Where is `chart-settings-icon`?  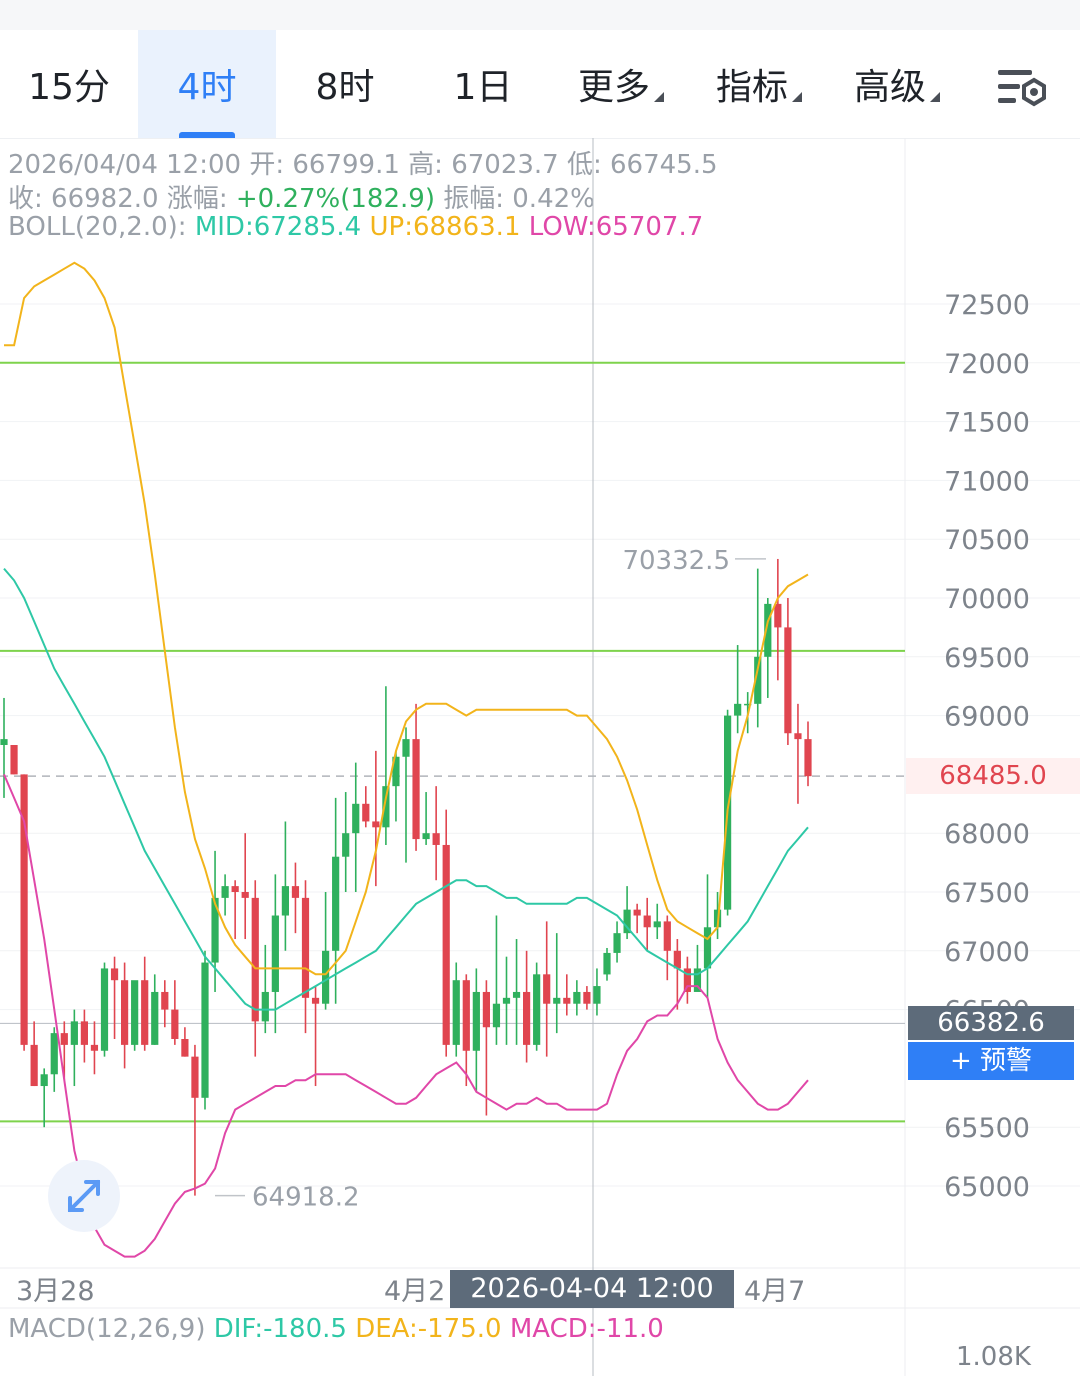
chart-settings-icon is located at coordinates (1022, 92).